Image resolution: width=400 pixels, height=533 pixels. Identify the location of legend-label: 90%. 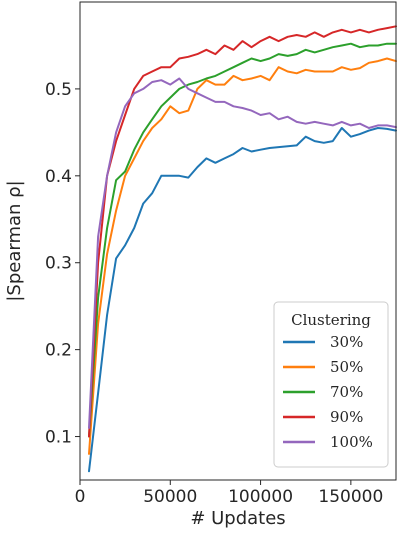
(346, 417).